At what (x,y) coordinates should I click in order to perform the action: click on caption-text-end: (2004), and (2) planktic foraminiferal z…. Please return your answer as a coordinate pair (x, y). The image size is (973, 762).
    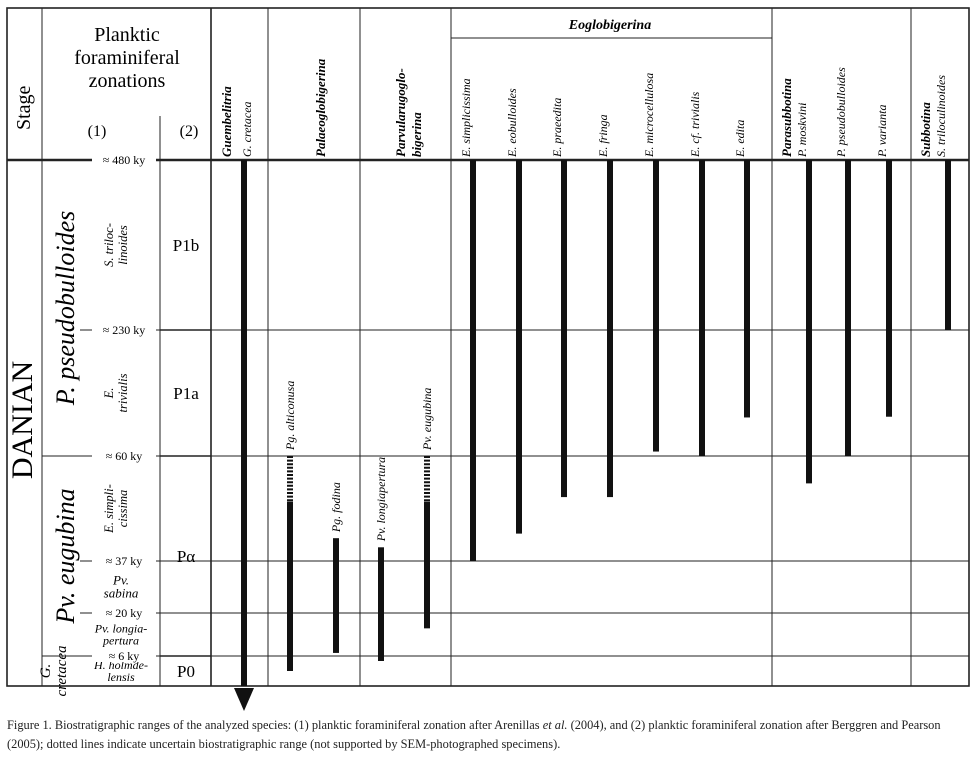
    Looking at the image, I should click on (474, 734).